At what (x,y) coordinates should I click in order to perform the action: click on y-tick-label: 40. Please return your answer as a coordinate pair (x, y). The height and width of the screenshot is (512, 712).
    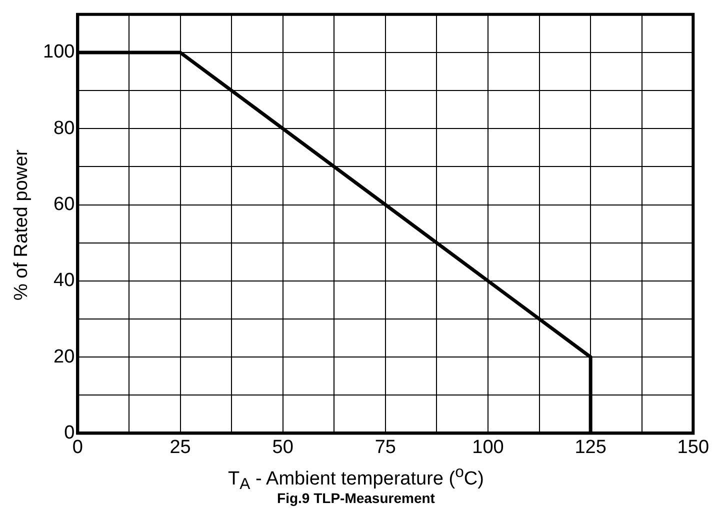
    Looking at the image, I should click on (64, 281).